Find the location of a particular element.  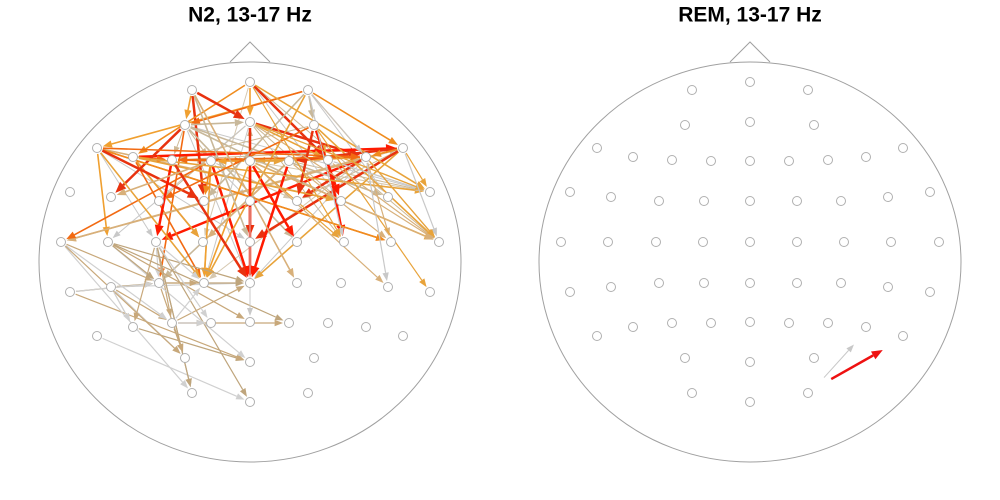

panel-title: REM, 13-17 Hz is located at coordinates (750, 15).